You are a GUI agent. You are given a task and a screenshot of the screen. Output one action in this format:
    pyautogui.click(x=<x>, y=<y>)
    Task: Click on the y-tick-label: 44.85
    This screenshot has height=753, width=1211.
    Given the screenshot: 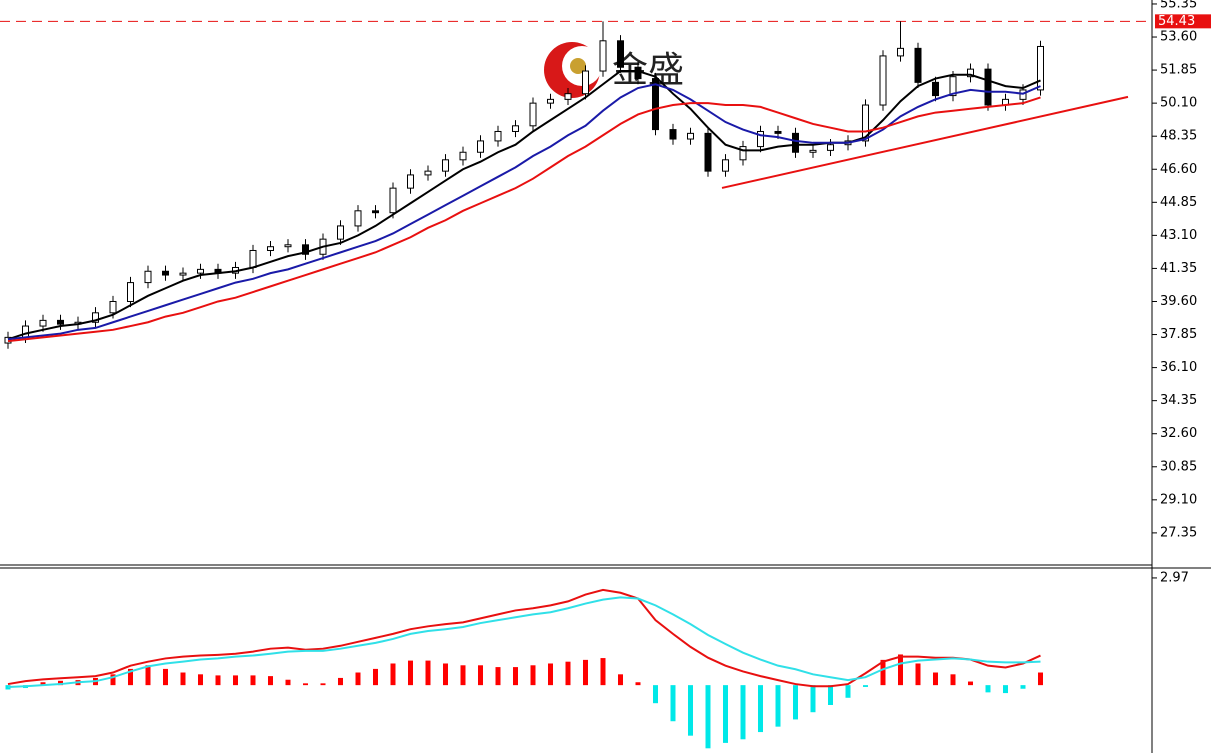 What is the action you would take?
    pyautogui.click(x=1178, y=202)
    